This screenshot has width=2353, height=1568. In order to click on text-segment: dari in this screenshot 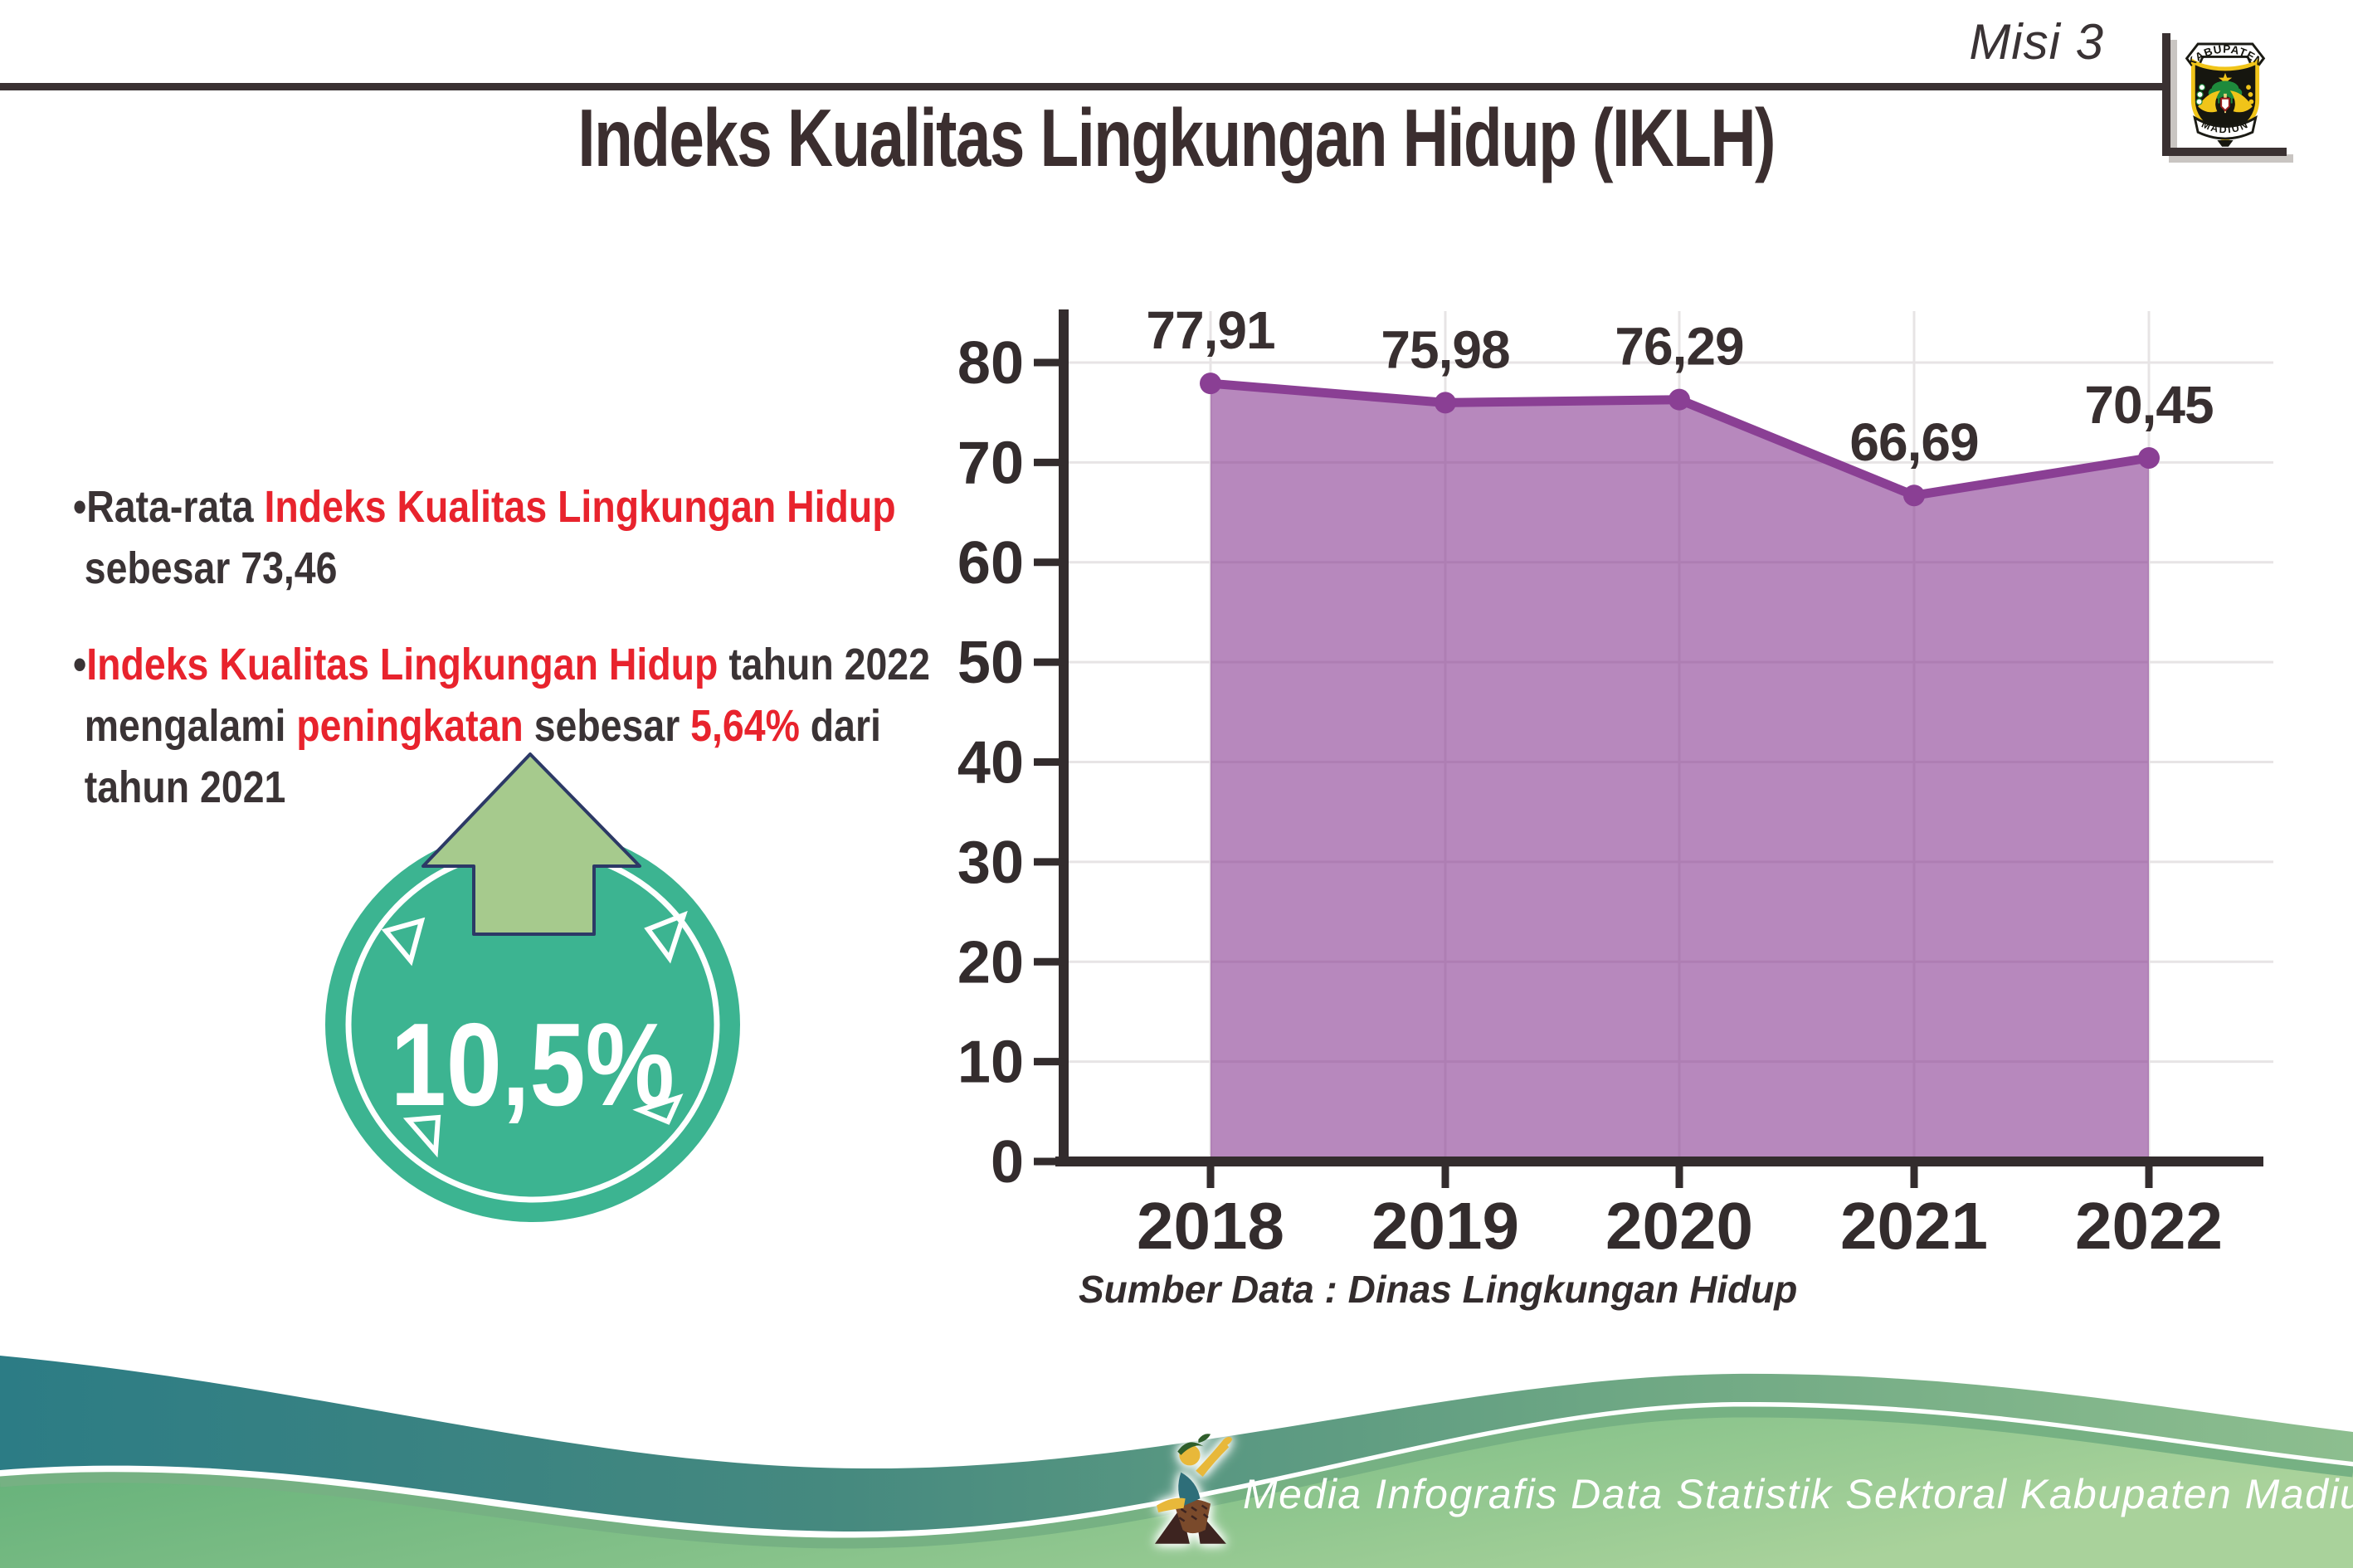, I will do `click(840, 726)`.